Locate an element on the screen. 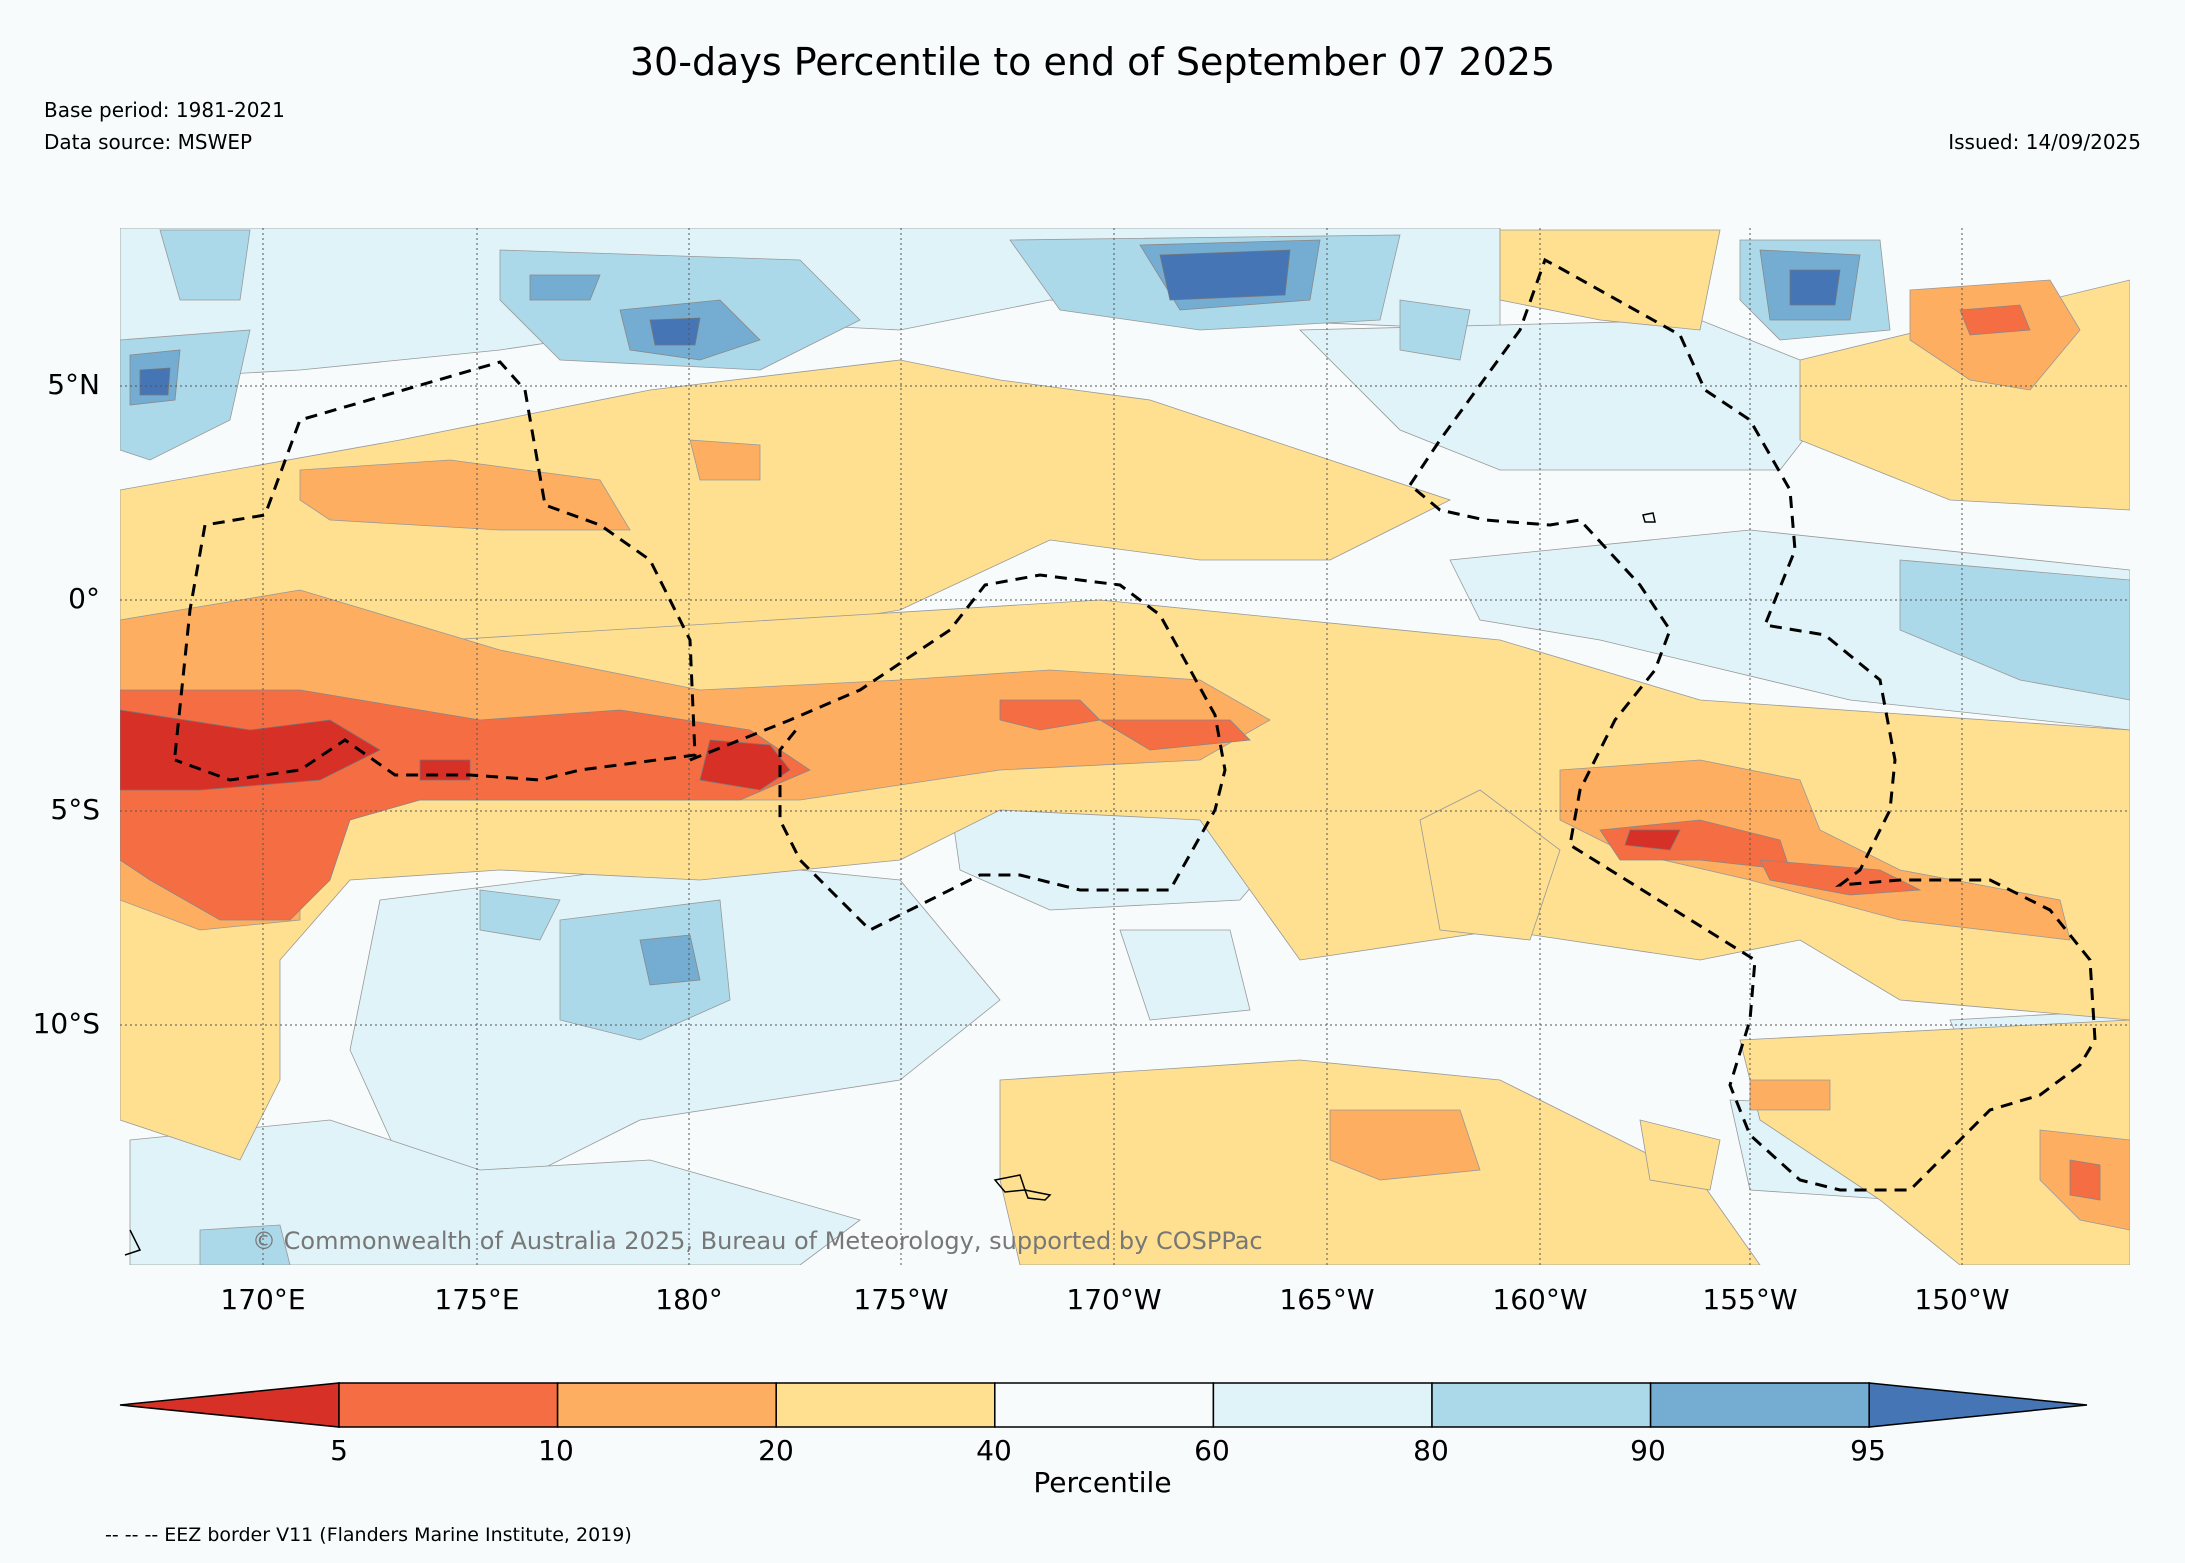 This screenshot has height=1563, width=2185. data-source-text: Data source: MSWEP is located at coordinates (148, 142).